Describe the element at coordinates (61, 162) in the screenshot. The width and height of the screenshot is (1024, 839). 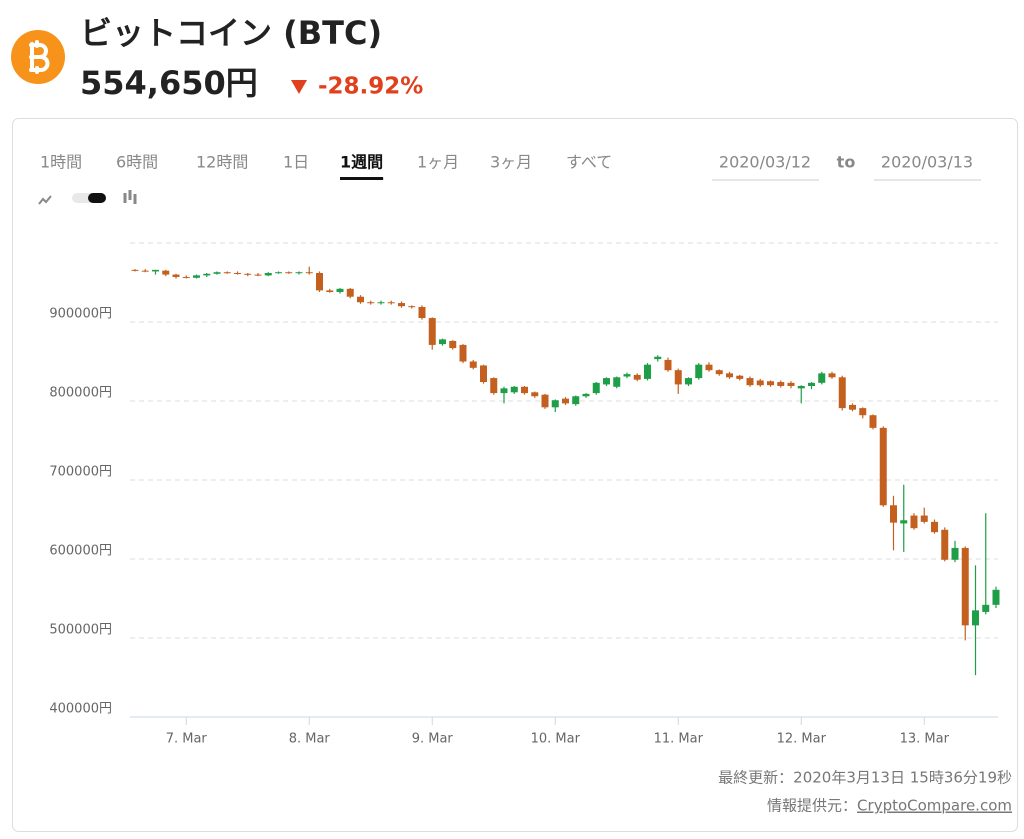
I see `tab: 1時間` at that location.